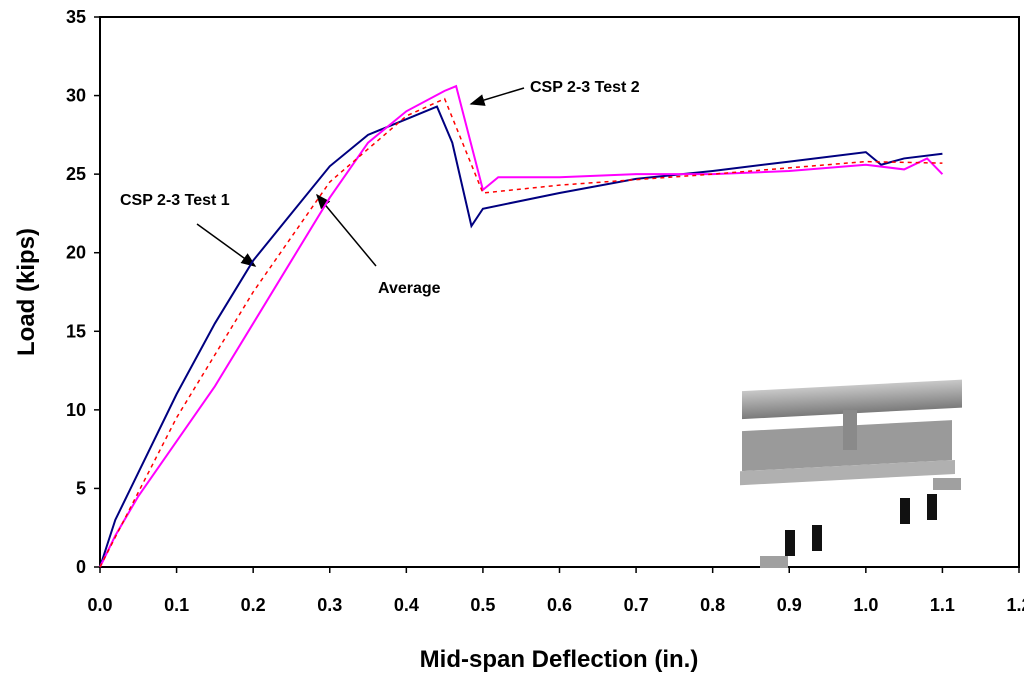  Describe the element at coordinates (76, 96) in the screenshot. I see `y-tick-label: 30` at that location.